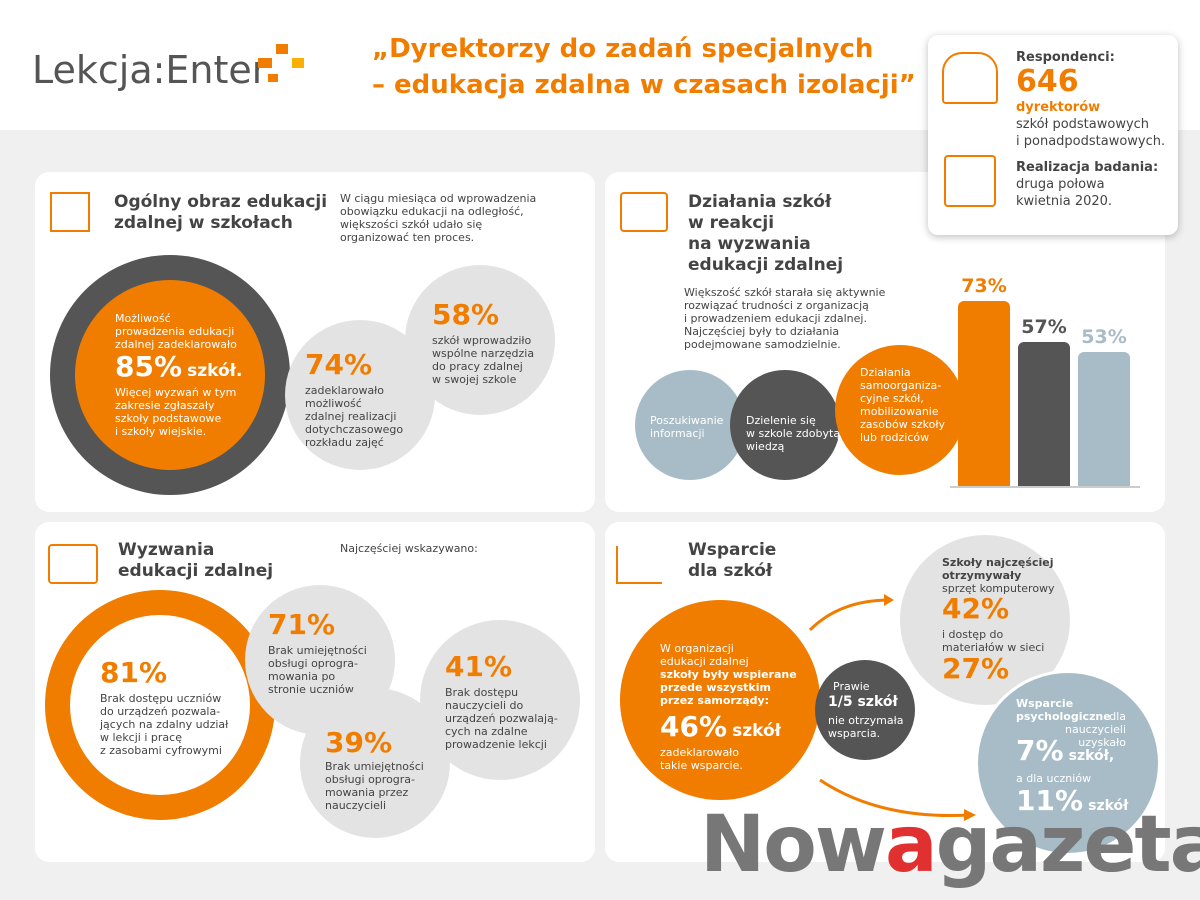  What do you see at coordinates (215, 371) in the screenshot?
I see `unit: szkół.` at bounding box center [215, 371].